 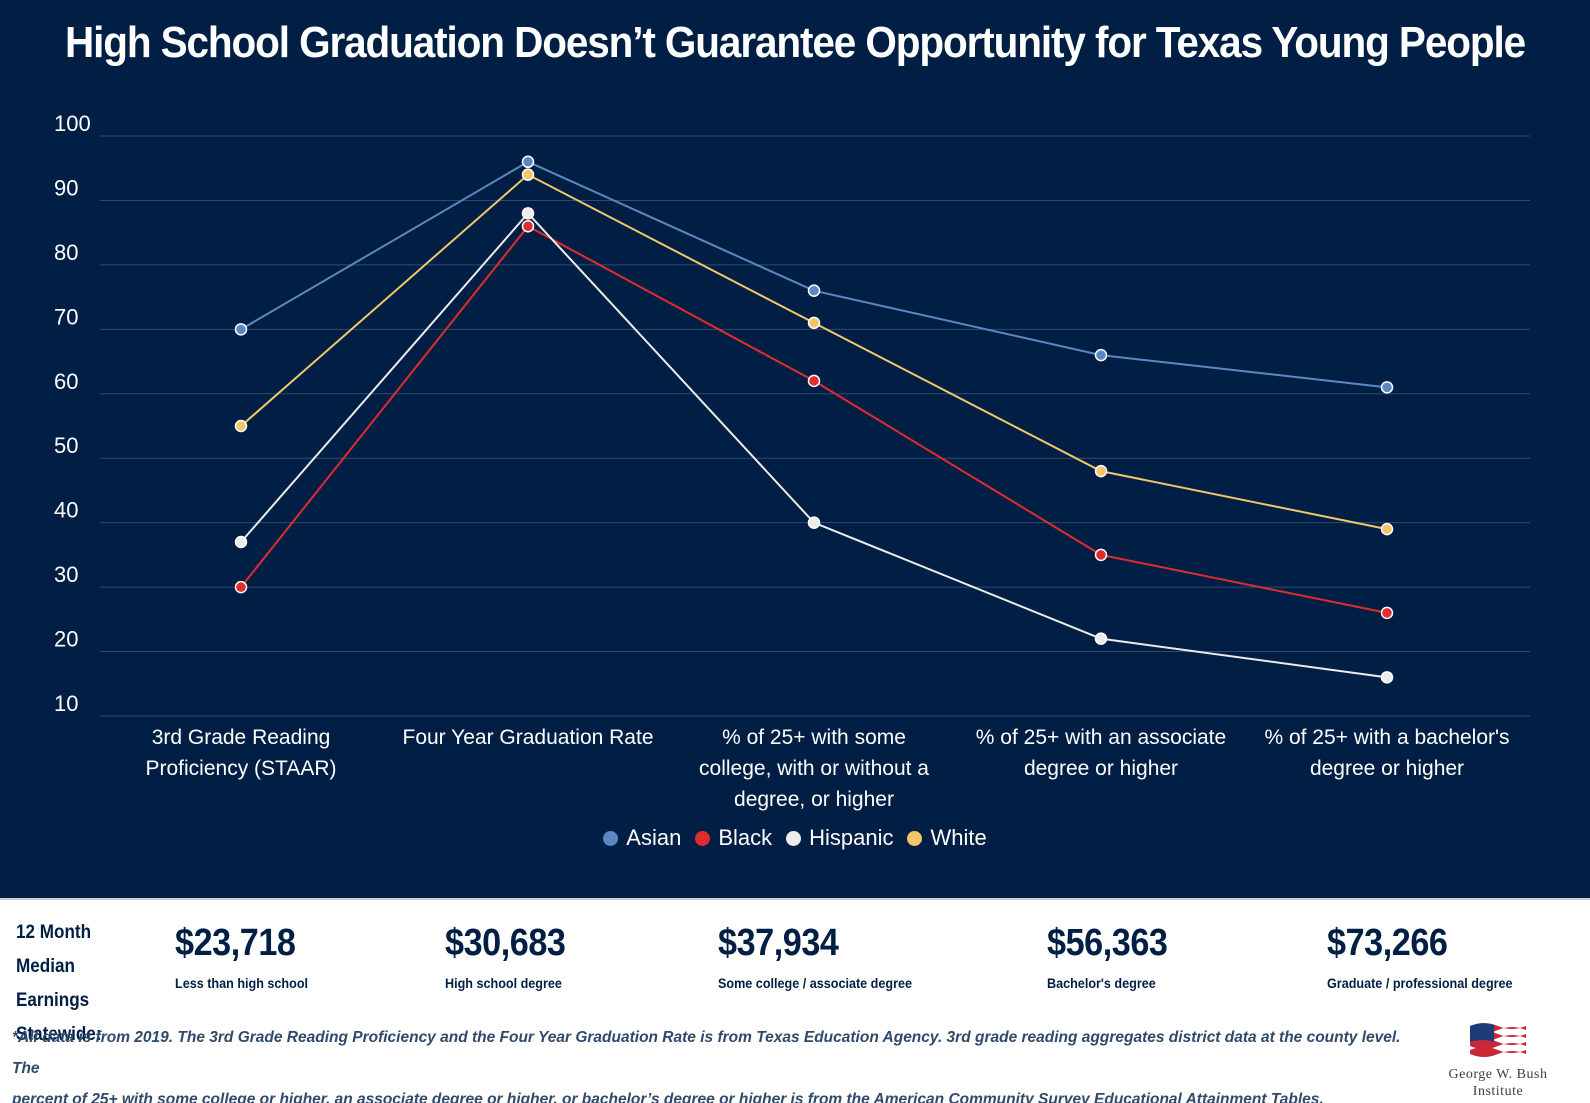 I want to click on y-tick-label: 40, so click(x=66, y=510).